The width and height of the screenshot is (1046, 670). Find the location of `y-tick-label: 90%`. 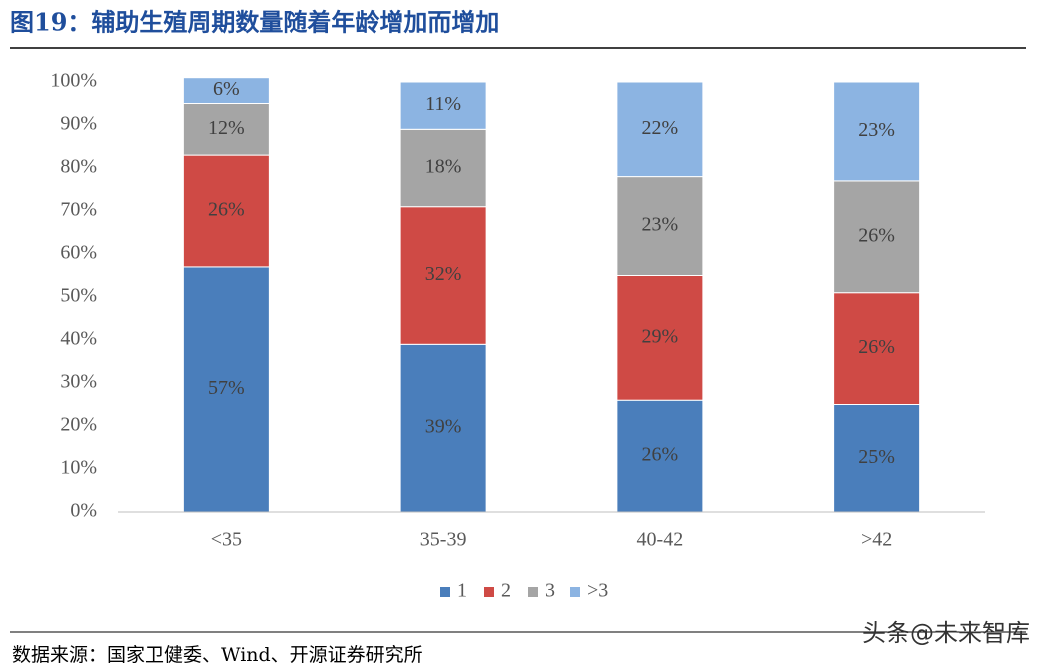

y-tick-label: 90% is located at coordinates (78, 124).